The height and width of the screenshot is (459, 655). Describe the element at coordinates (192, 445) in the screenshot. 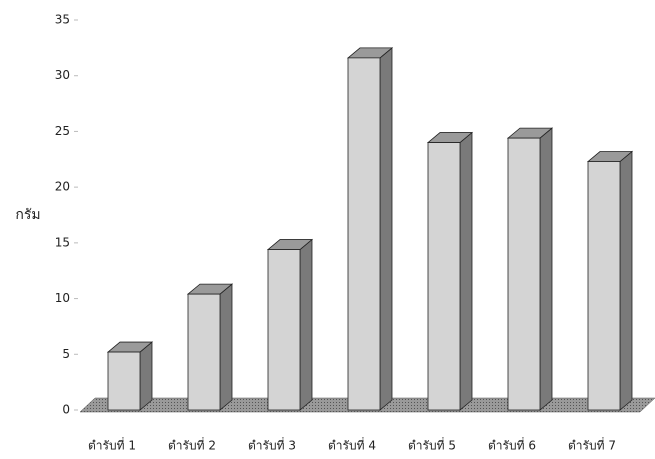

I see `x-tick-label: ตำรับที่ 2` at that location.